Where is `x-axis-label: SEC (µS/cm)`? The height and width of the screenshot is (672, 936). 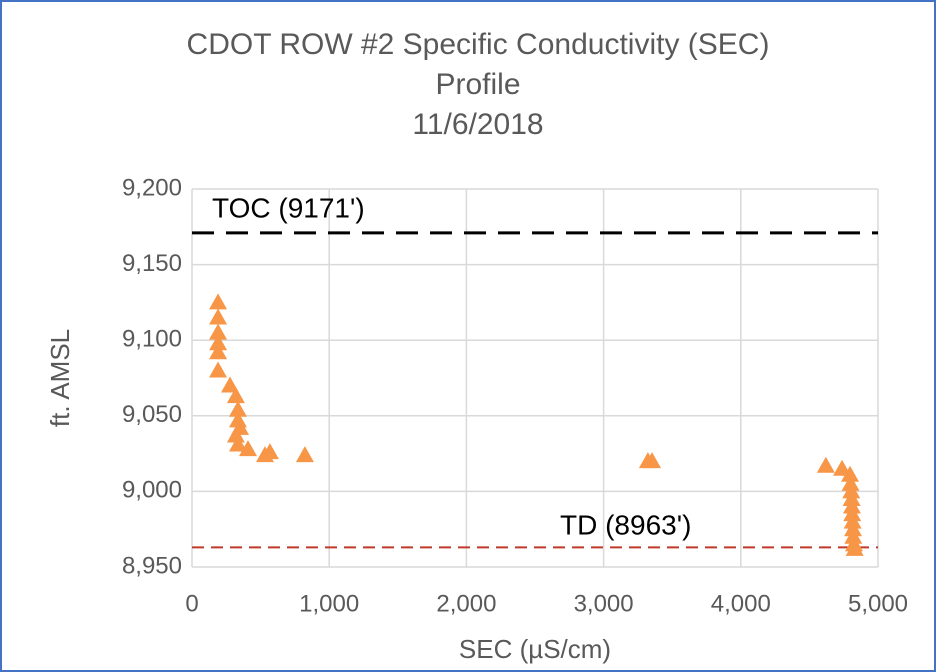 x-axis-label: SEC (µS/cm) is located at coordinates (535, 649).